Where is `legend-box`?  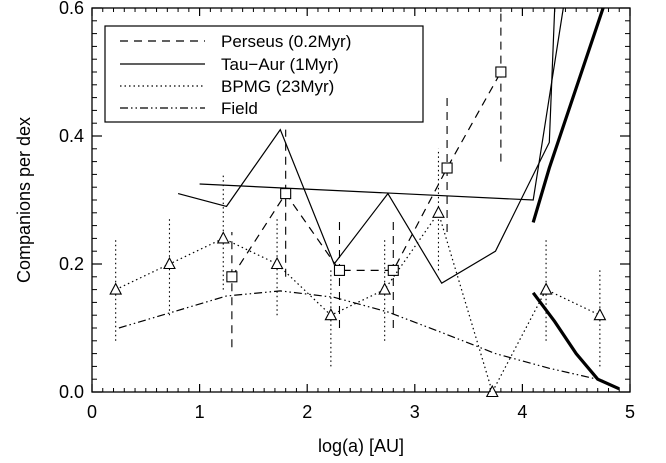
legend-box is located at coordinates (264, 74).